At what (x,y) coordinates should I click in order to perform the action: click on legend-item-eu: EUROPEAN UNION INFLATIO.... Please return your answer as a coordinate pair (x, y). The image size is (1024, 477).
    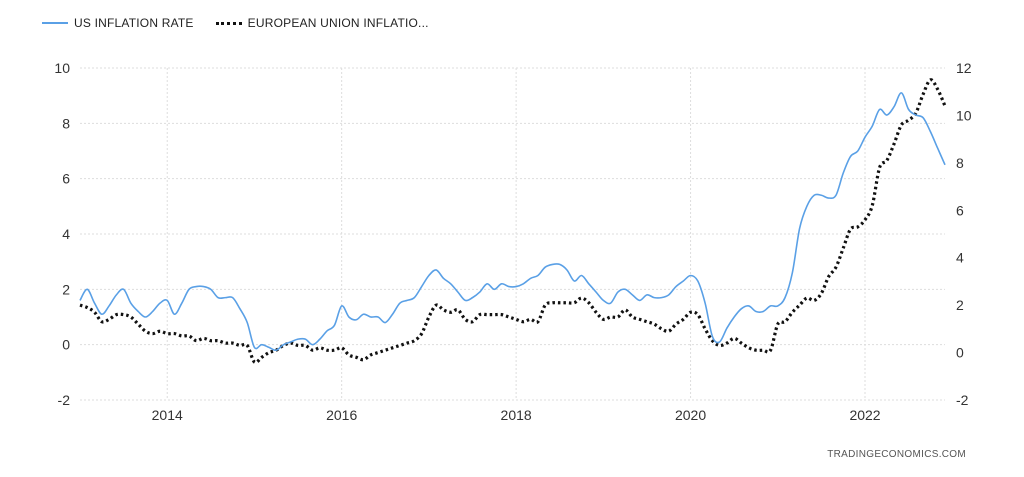
    Looking at the image, I should click on (322, 23).